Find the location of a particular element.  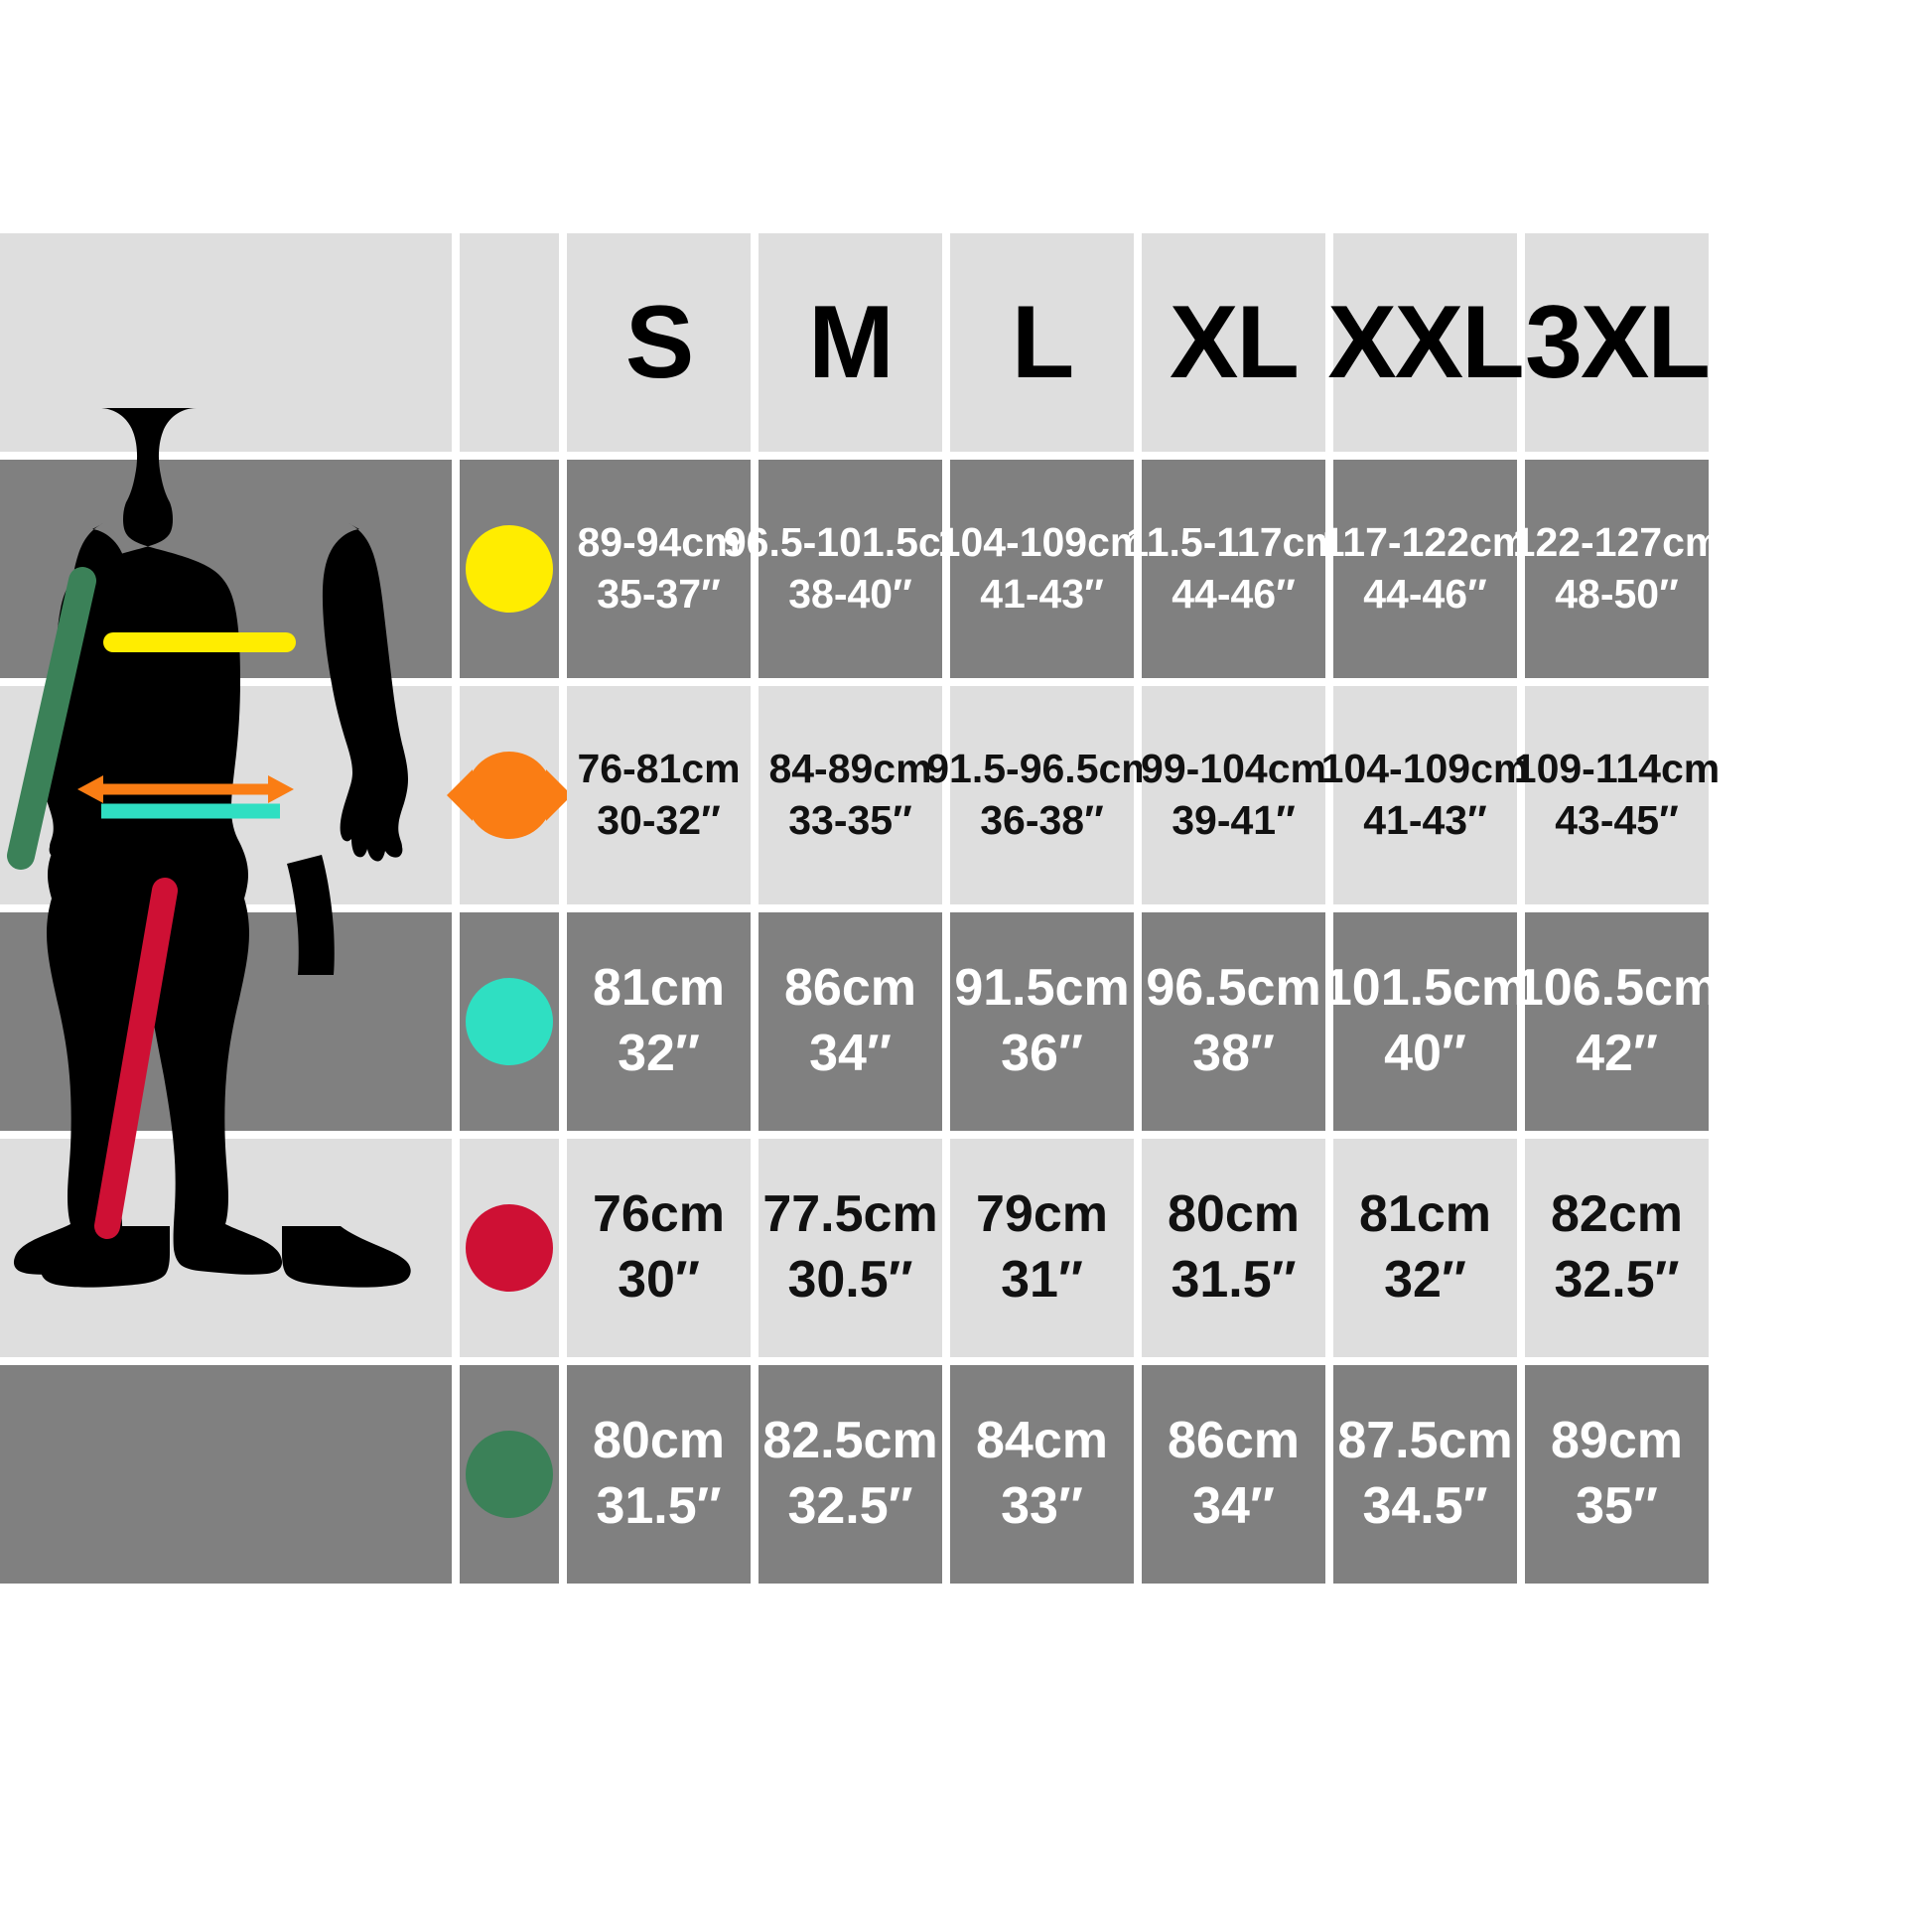

cell-hip-s: 81cm 32″ is located at coordinates (659, 1022).